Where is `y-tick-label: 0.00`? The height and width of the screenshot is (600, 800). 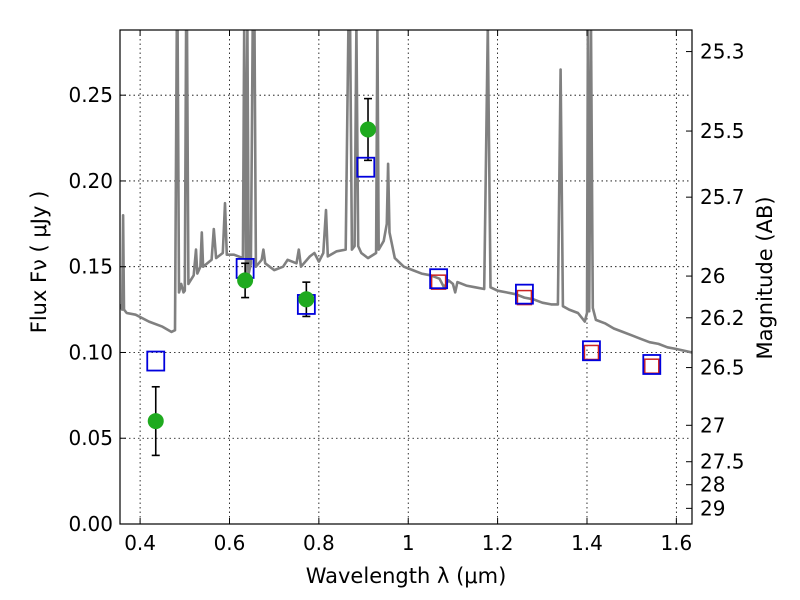
y-tick-label: 0.00 is located at coordinates (90, 524).